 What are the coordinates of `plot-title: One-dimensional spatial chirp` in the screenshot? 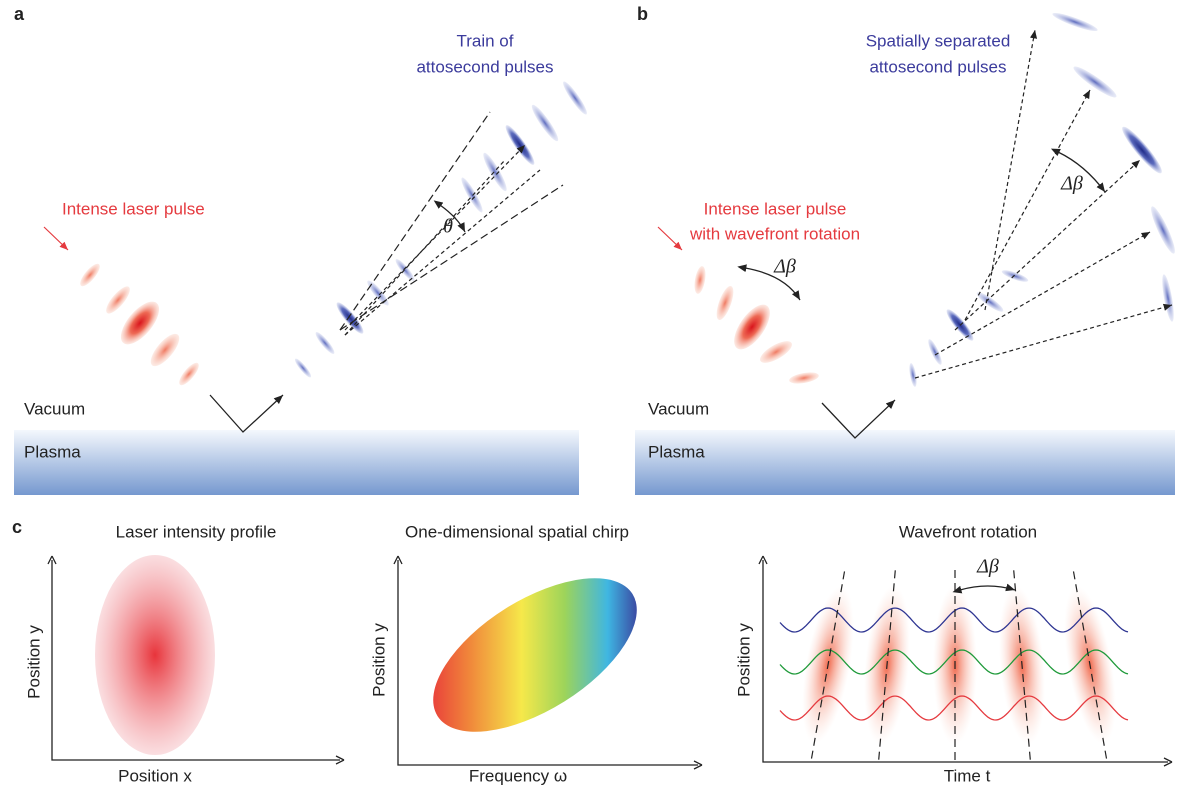 It's located at (517, 531).